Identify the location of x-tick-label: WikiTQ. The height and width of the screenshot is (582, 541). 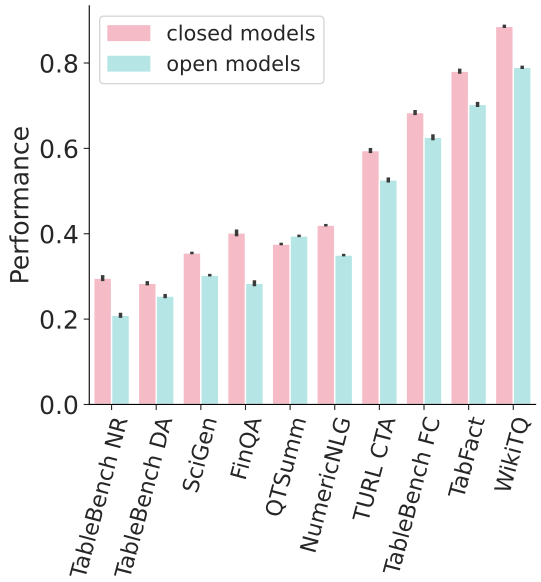
(512, 455).